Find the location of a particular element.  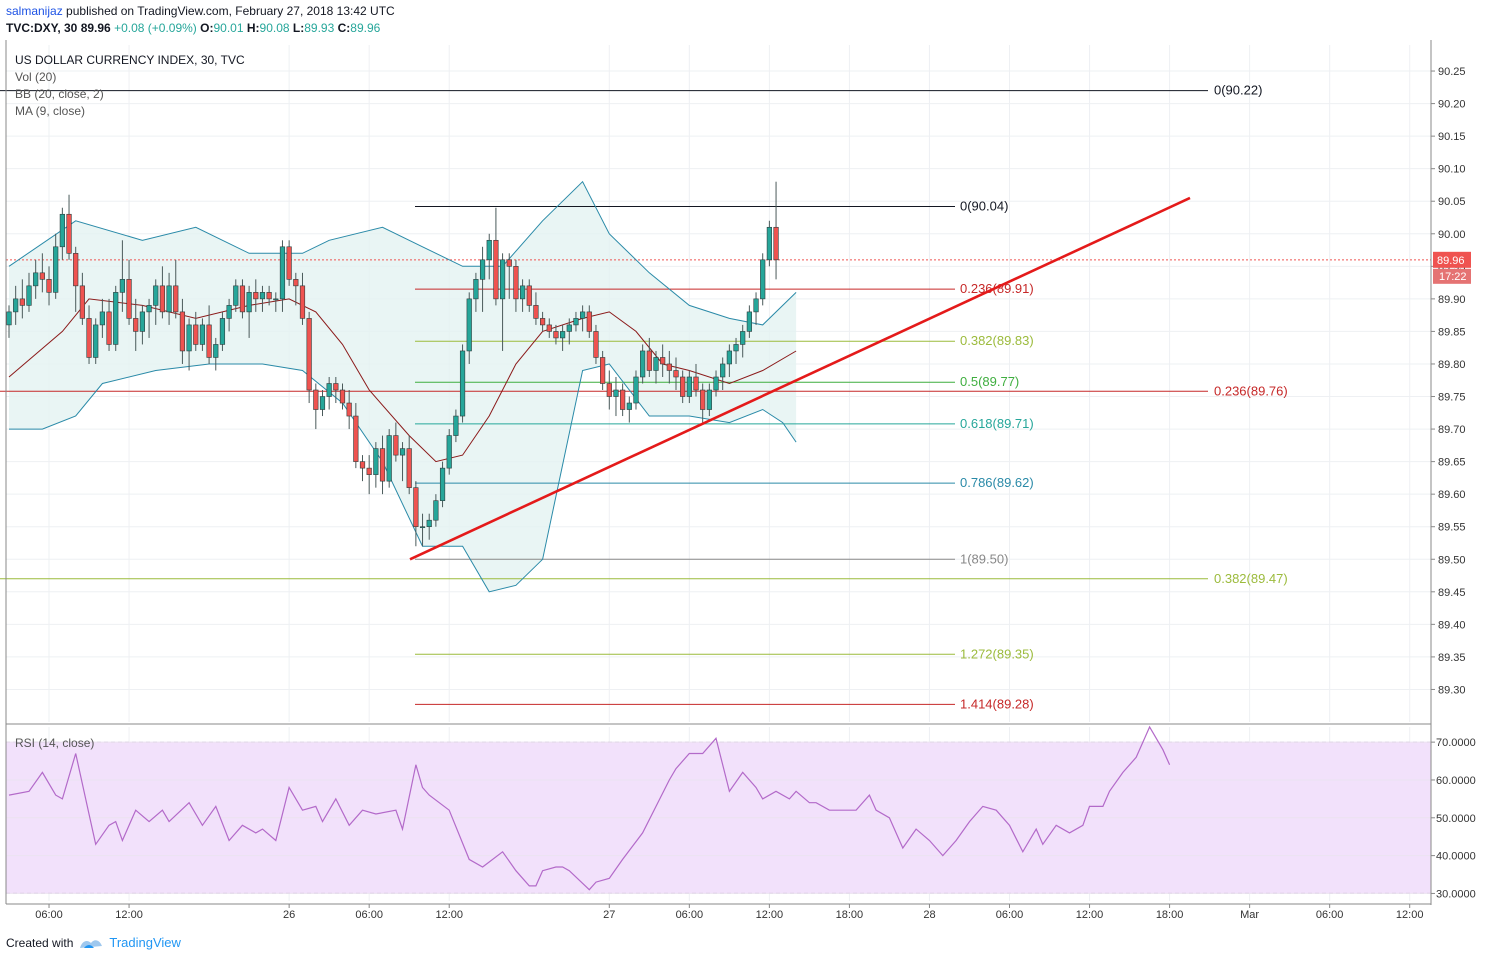

high-value: 90.08 is located at coordinates (274, 28).